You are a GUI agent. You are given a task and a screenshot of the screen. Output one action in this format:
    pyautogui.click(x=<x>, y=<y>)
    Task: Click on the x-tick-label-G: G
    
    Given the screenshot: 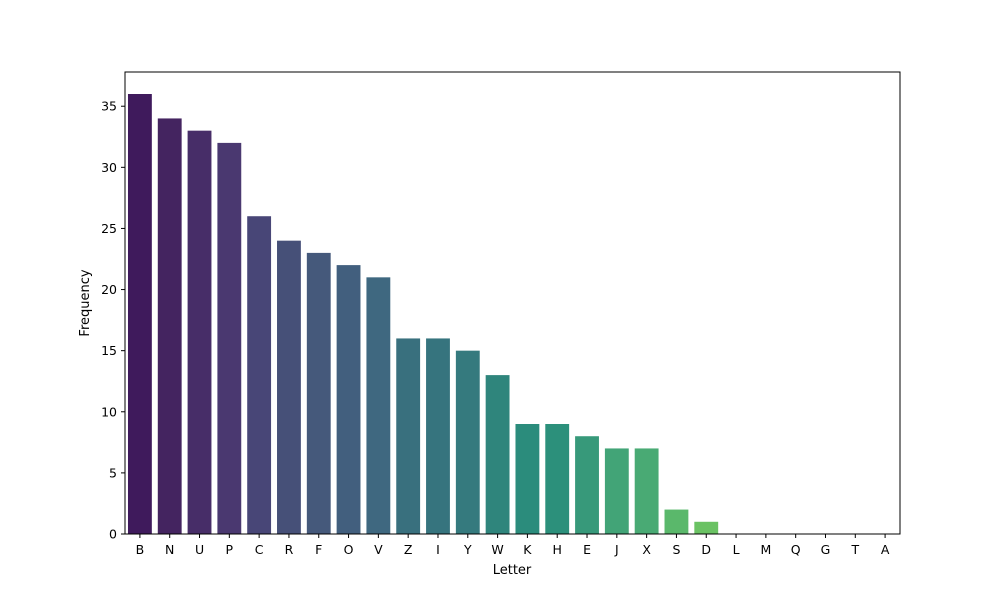 What is the action you would take?
    pyautogui.click(x=826, y=549)
    